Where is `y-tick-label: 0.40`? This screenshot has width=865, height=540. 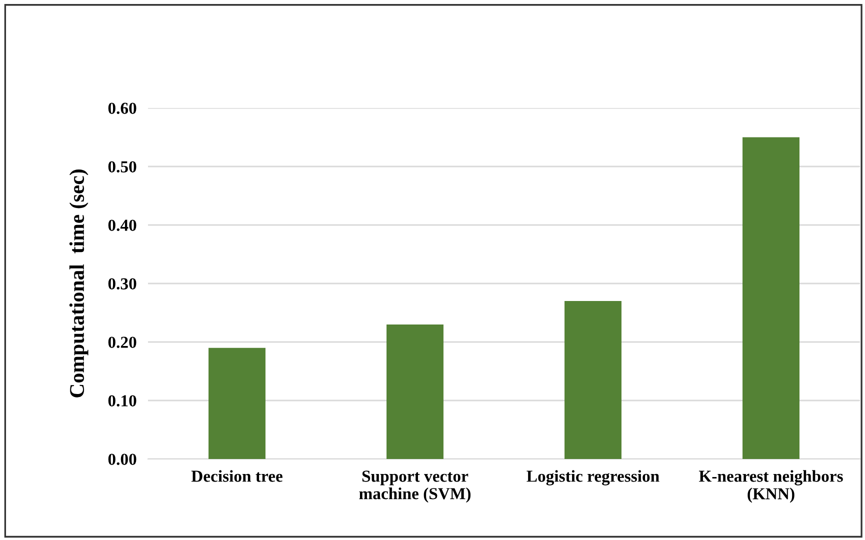 y-tick-label: 0.40 is located at coordinates (122, 226).